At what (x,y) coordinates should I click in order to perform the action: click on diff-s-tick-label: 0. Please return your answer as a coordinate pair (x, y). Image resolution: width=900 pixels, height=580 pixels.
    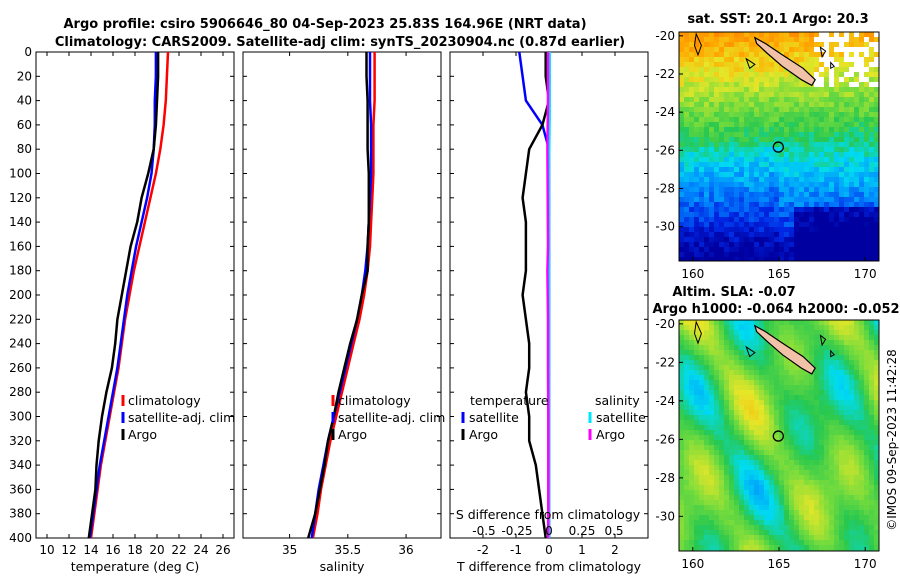
    Looking at the image, I should click on (549, 531).